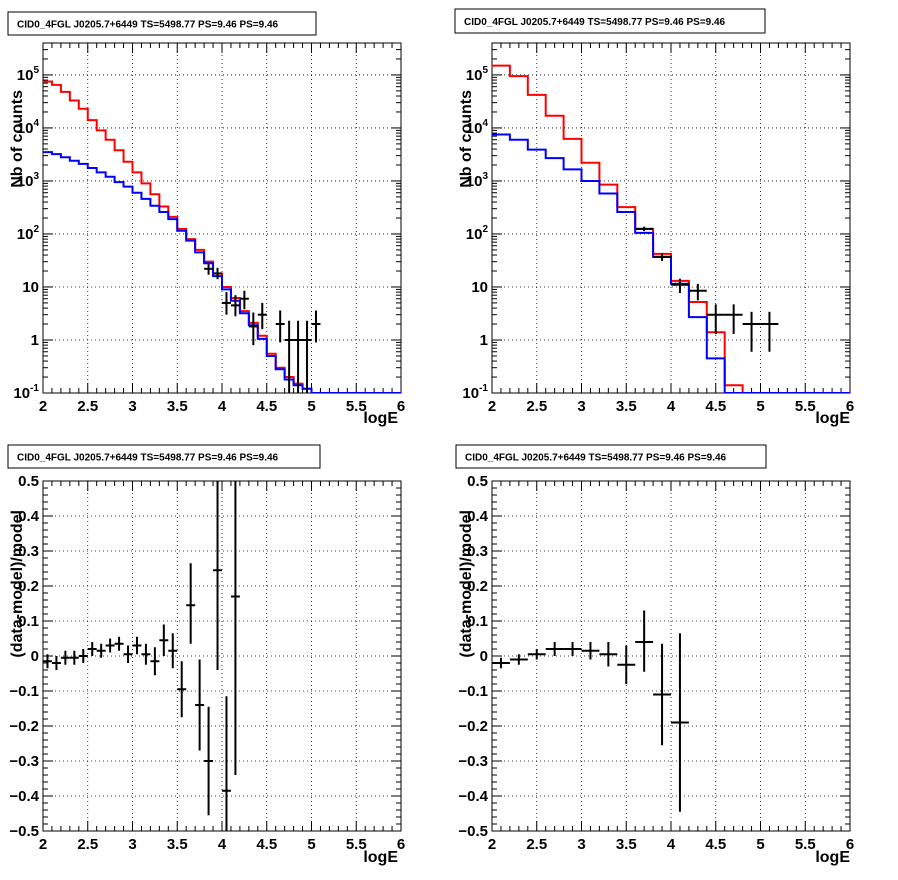 The width and height of the screenshot is (898, 880). Describe the element at coordinates (132, 406) in the screenshot. I see `x-tick-label: 3` at that location.